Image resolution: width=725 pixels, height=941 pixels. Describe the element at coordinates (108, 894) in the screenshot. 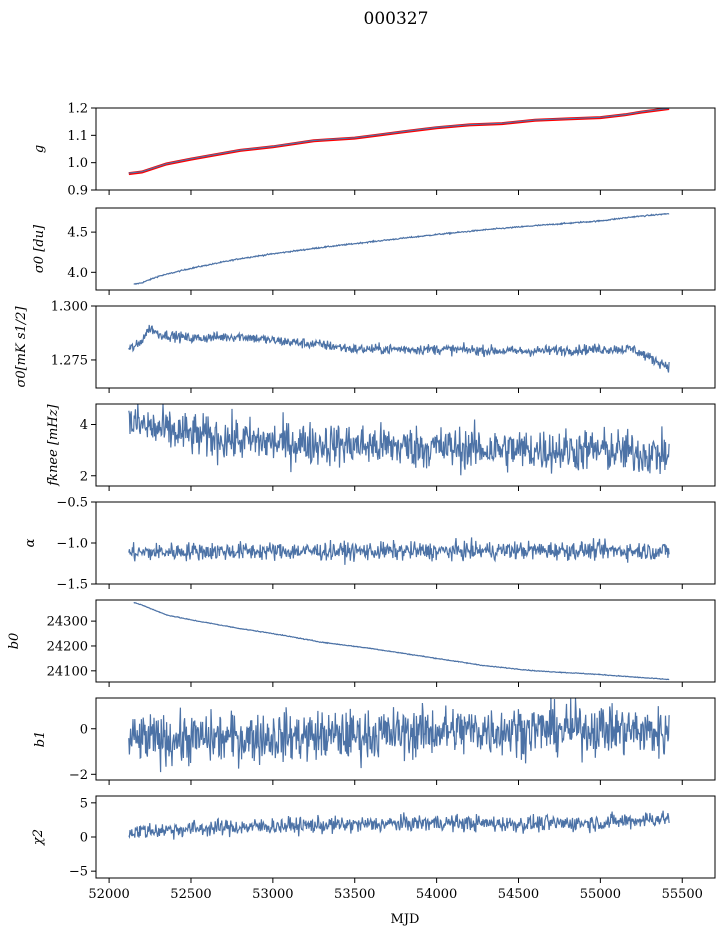

I see `x-tick-label: 52000` at that location.